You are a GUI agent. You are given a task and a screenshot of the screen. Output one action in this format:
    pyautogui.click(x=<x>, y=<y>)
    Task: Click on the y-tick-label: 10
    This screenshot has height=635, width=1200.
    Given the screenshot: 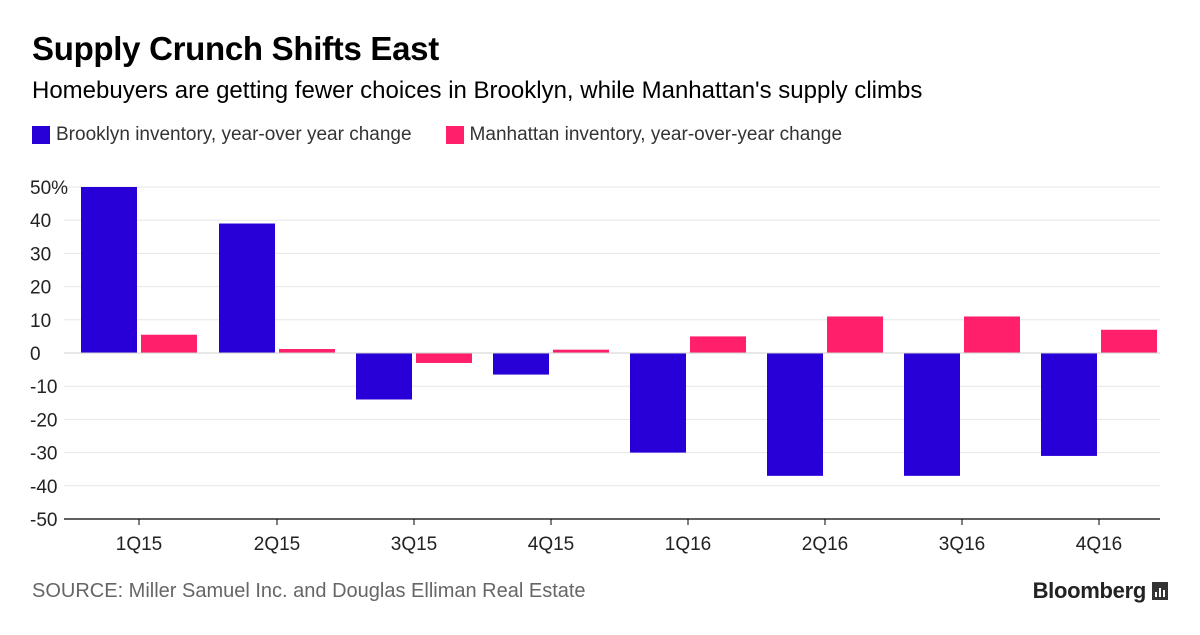 What is the action you would take?
    pyautogui.click(x=40, y=321)
    